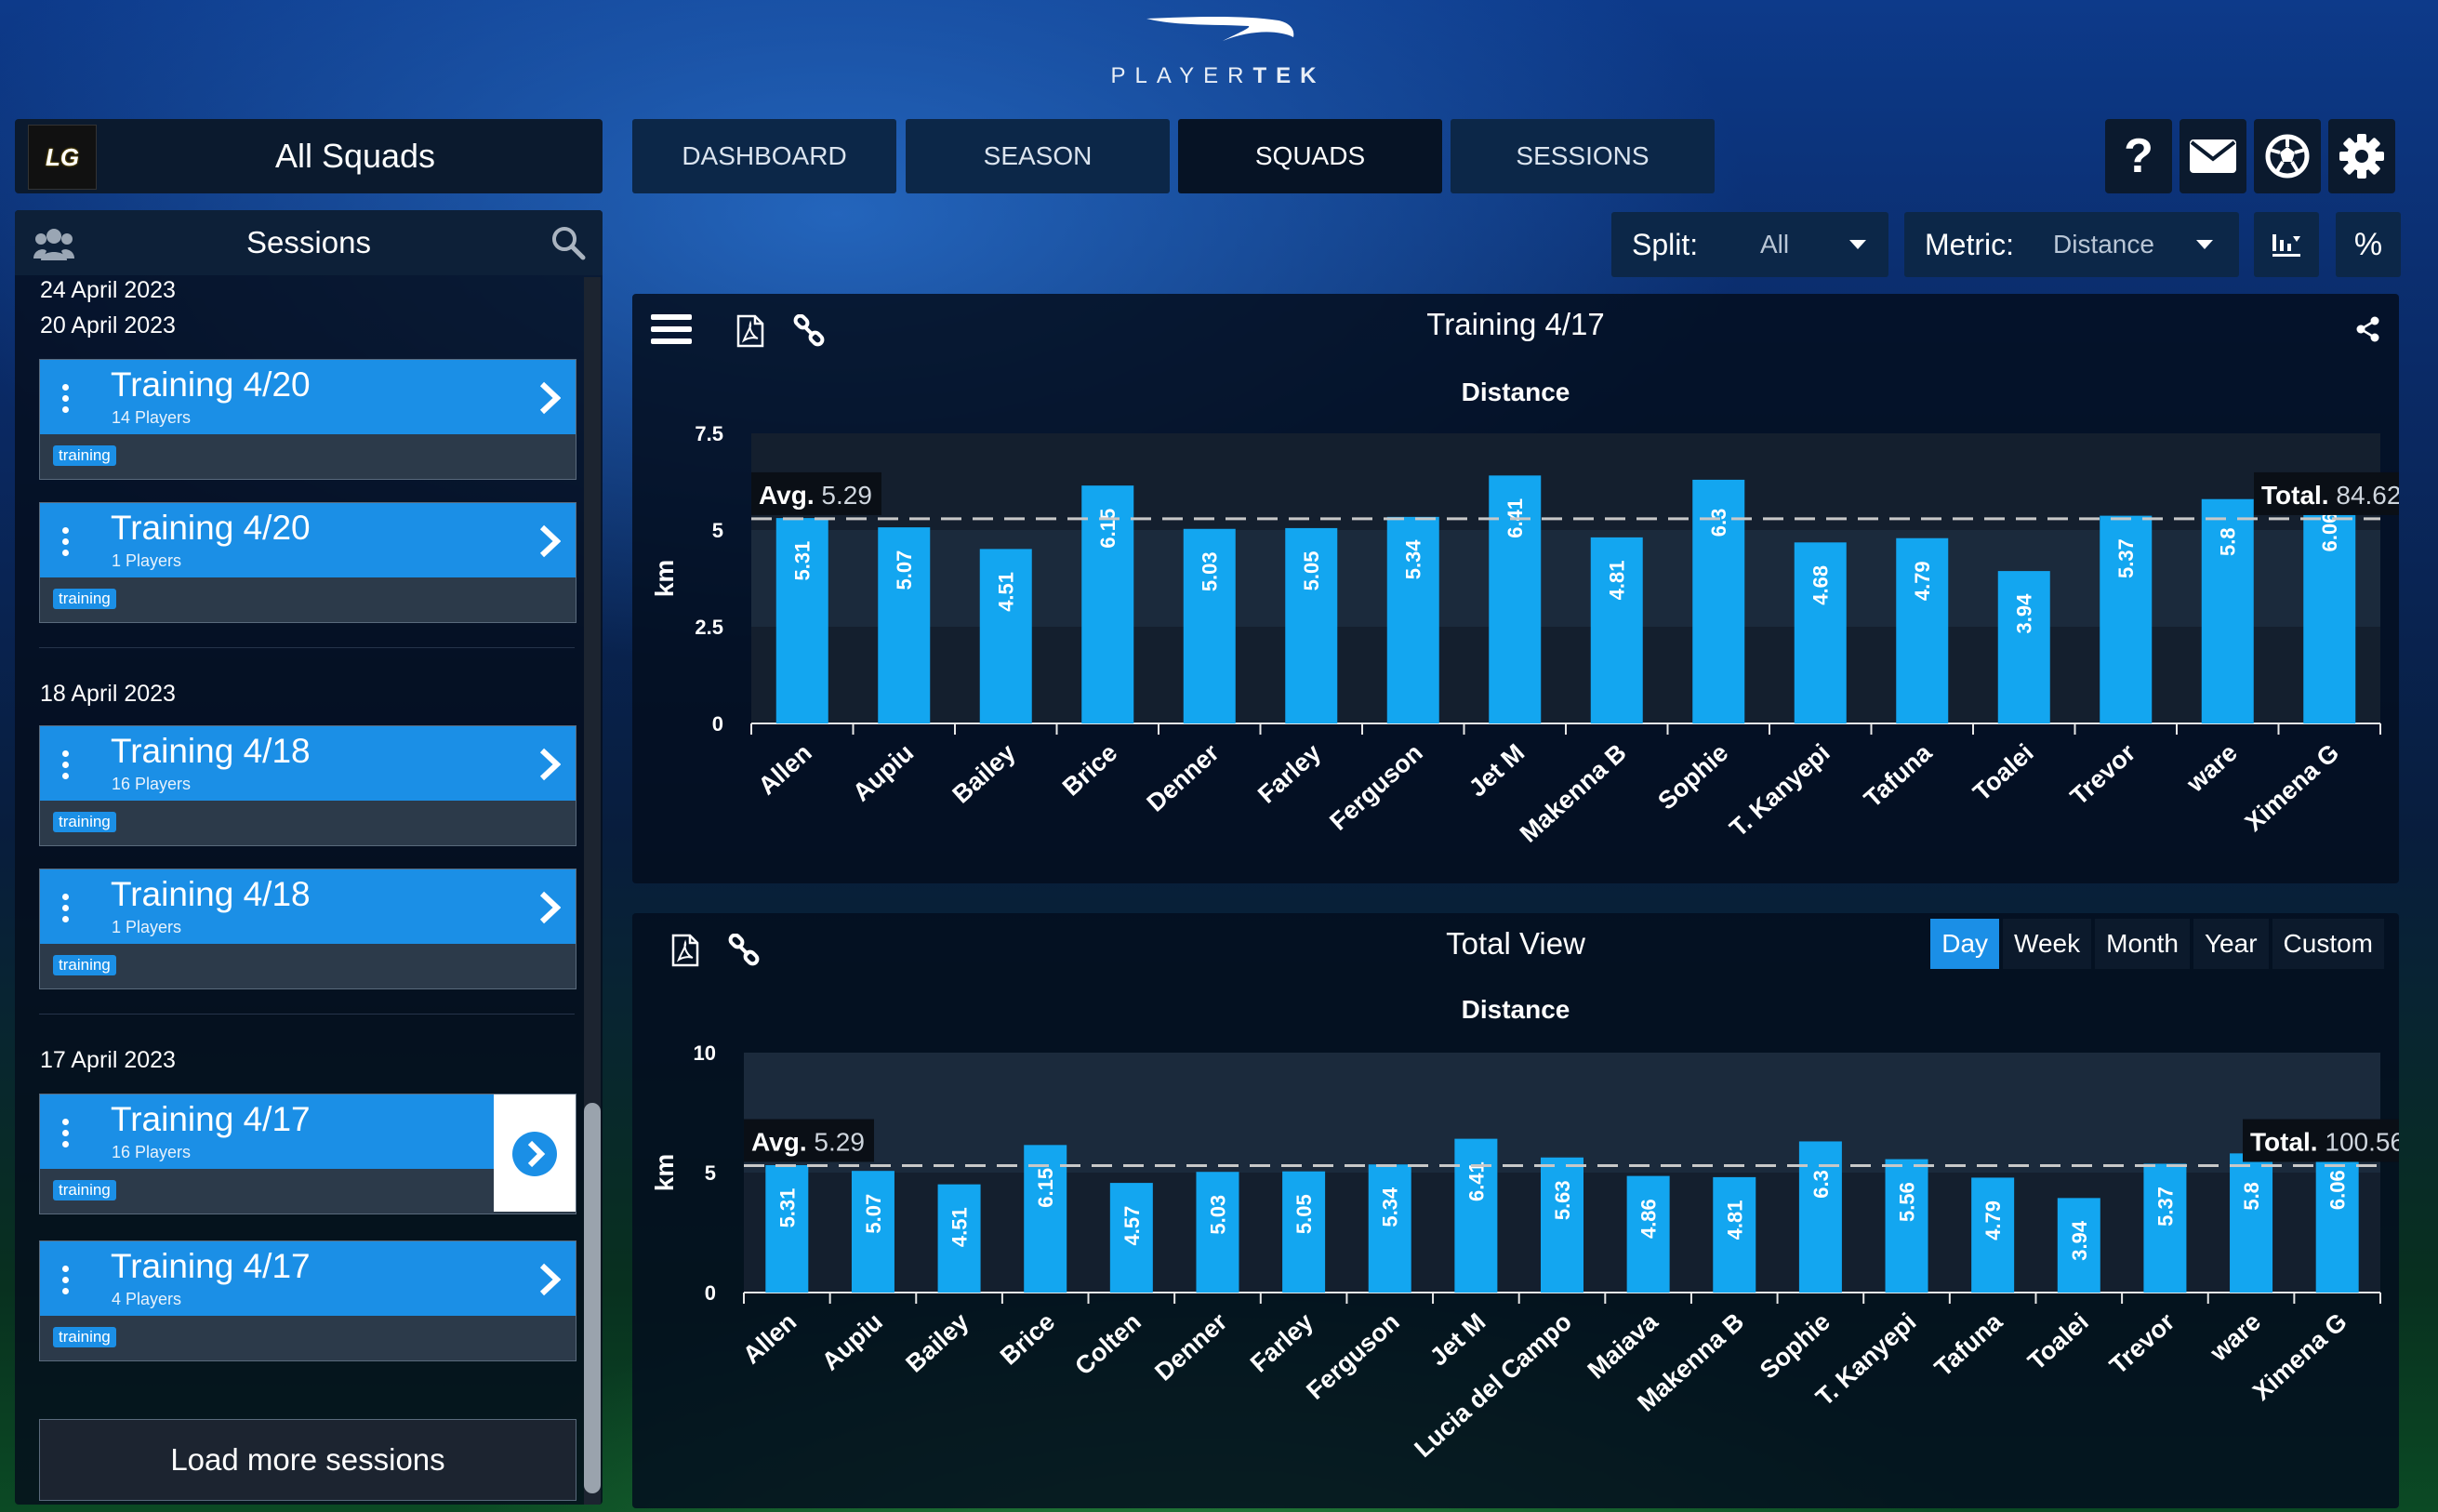  I want to click on x-tick-label: Allen, so click(769, 1338).